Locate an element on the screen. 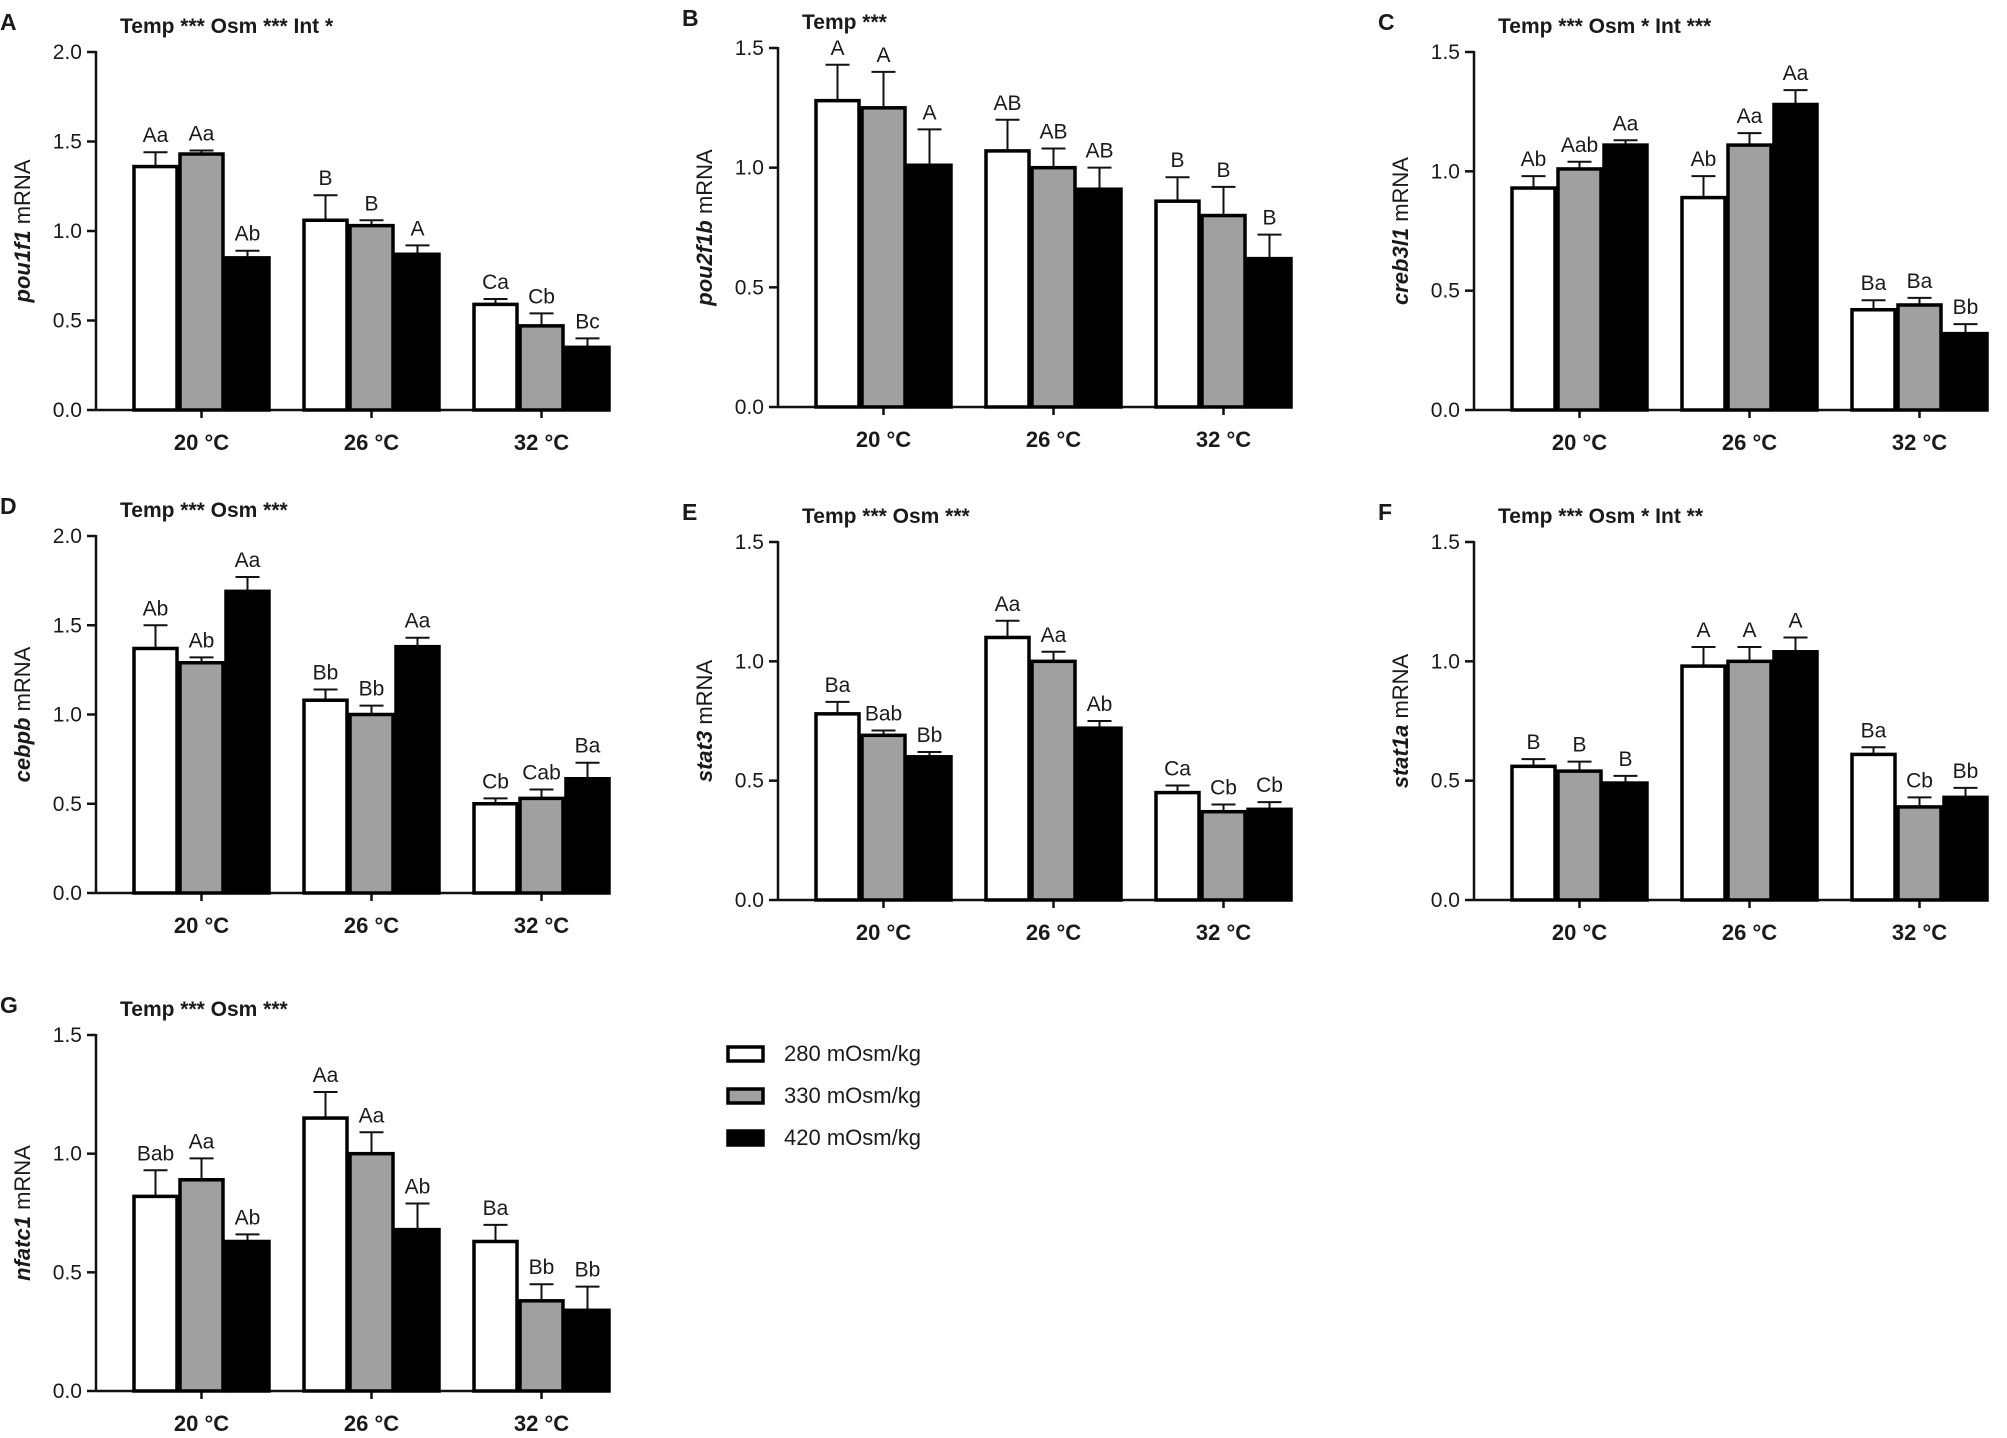  panel-letter: E is located at coordinates (689, 512).